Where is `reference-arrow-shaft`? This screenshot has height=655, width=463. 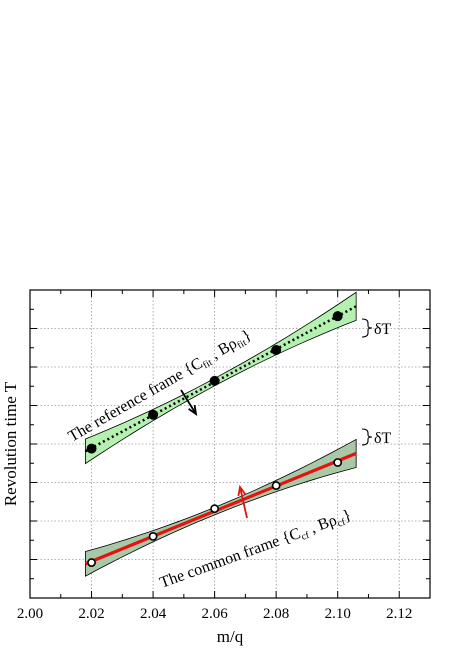
reference-arrow-shaft is located at coordinates (188, 402).